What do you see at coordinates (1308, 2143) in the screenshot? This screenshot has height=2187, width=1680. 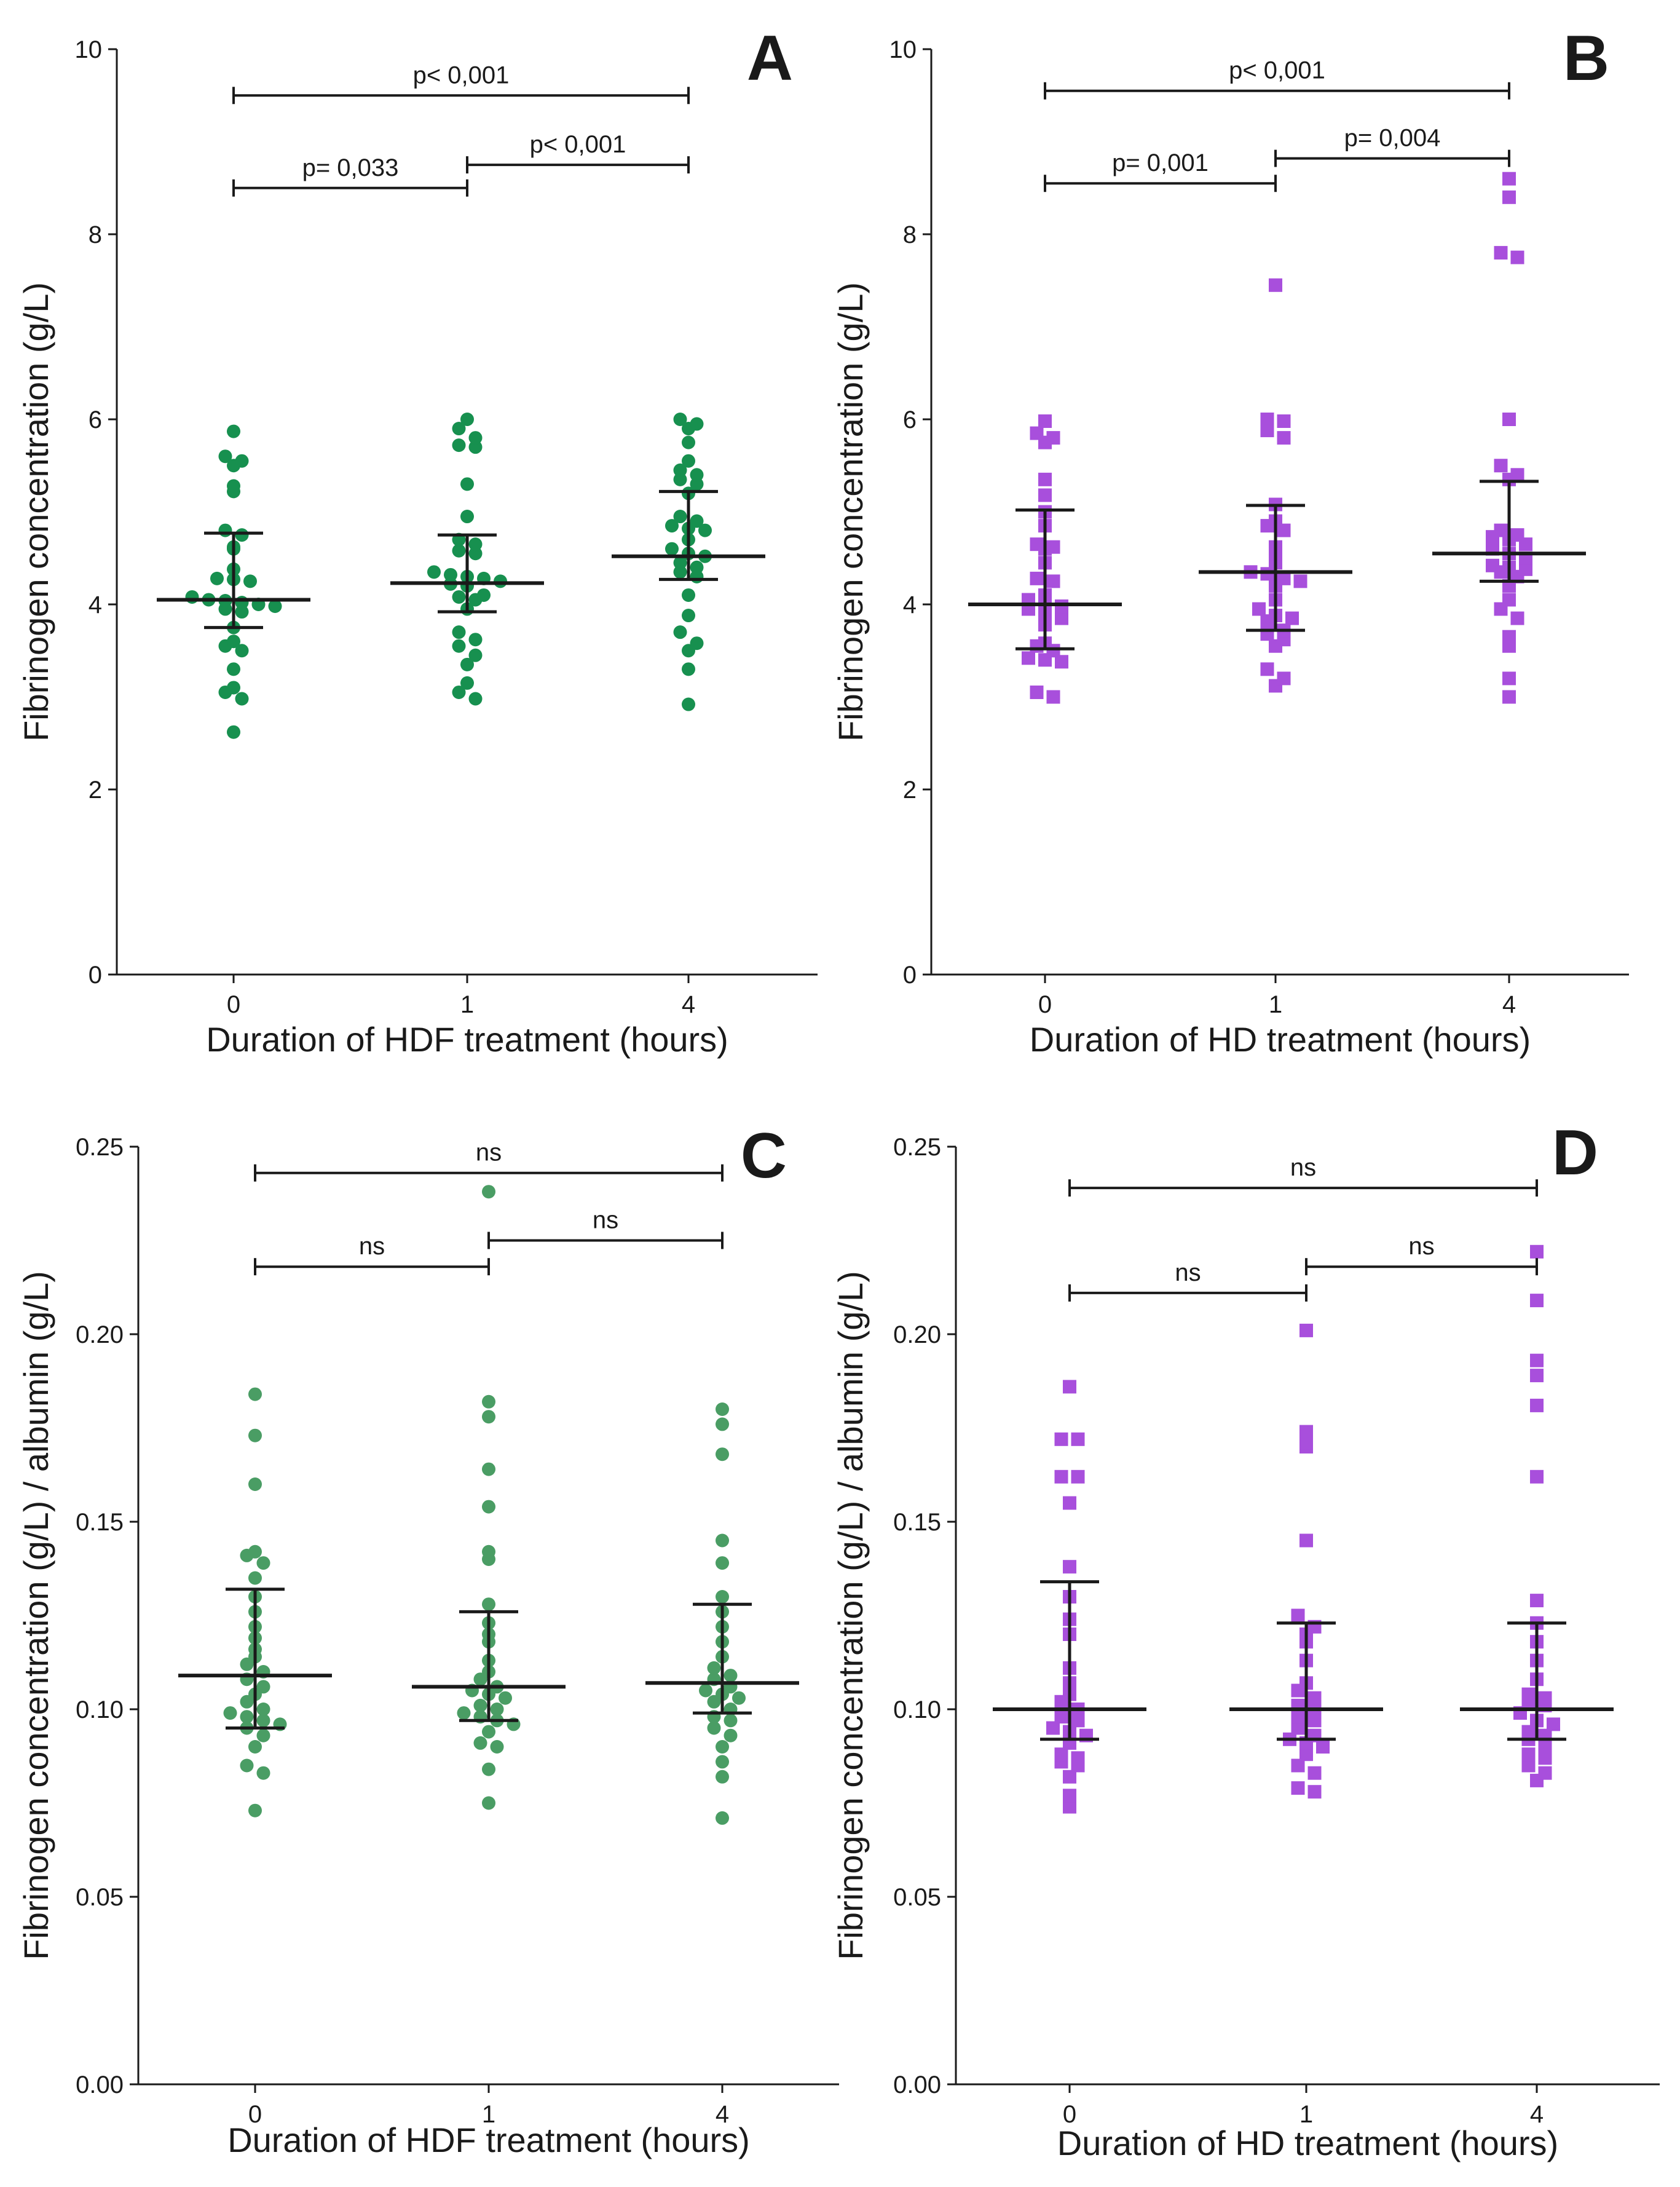 I see `x-axis-title: Duration of HD treatment (hours)` at bounding box center [1308, 2143].